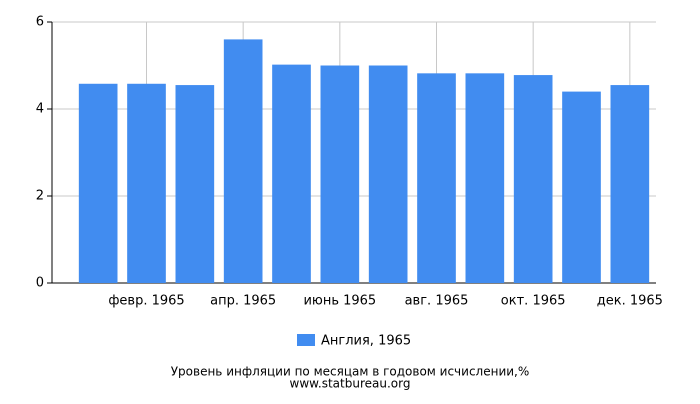  I want to click on x-tick-label: окт. 1965, so click(533, 301).